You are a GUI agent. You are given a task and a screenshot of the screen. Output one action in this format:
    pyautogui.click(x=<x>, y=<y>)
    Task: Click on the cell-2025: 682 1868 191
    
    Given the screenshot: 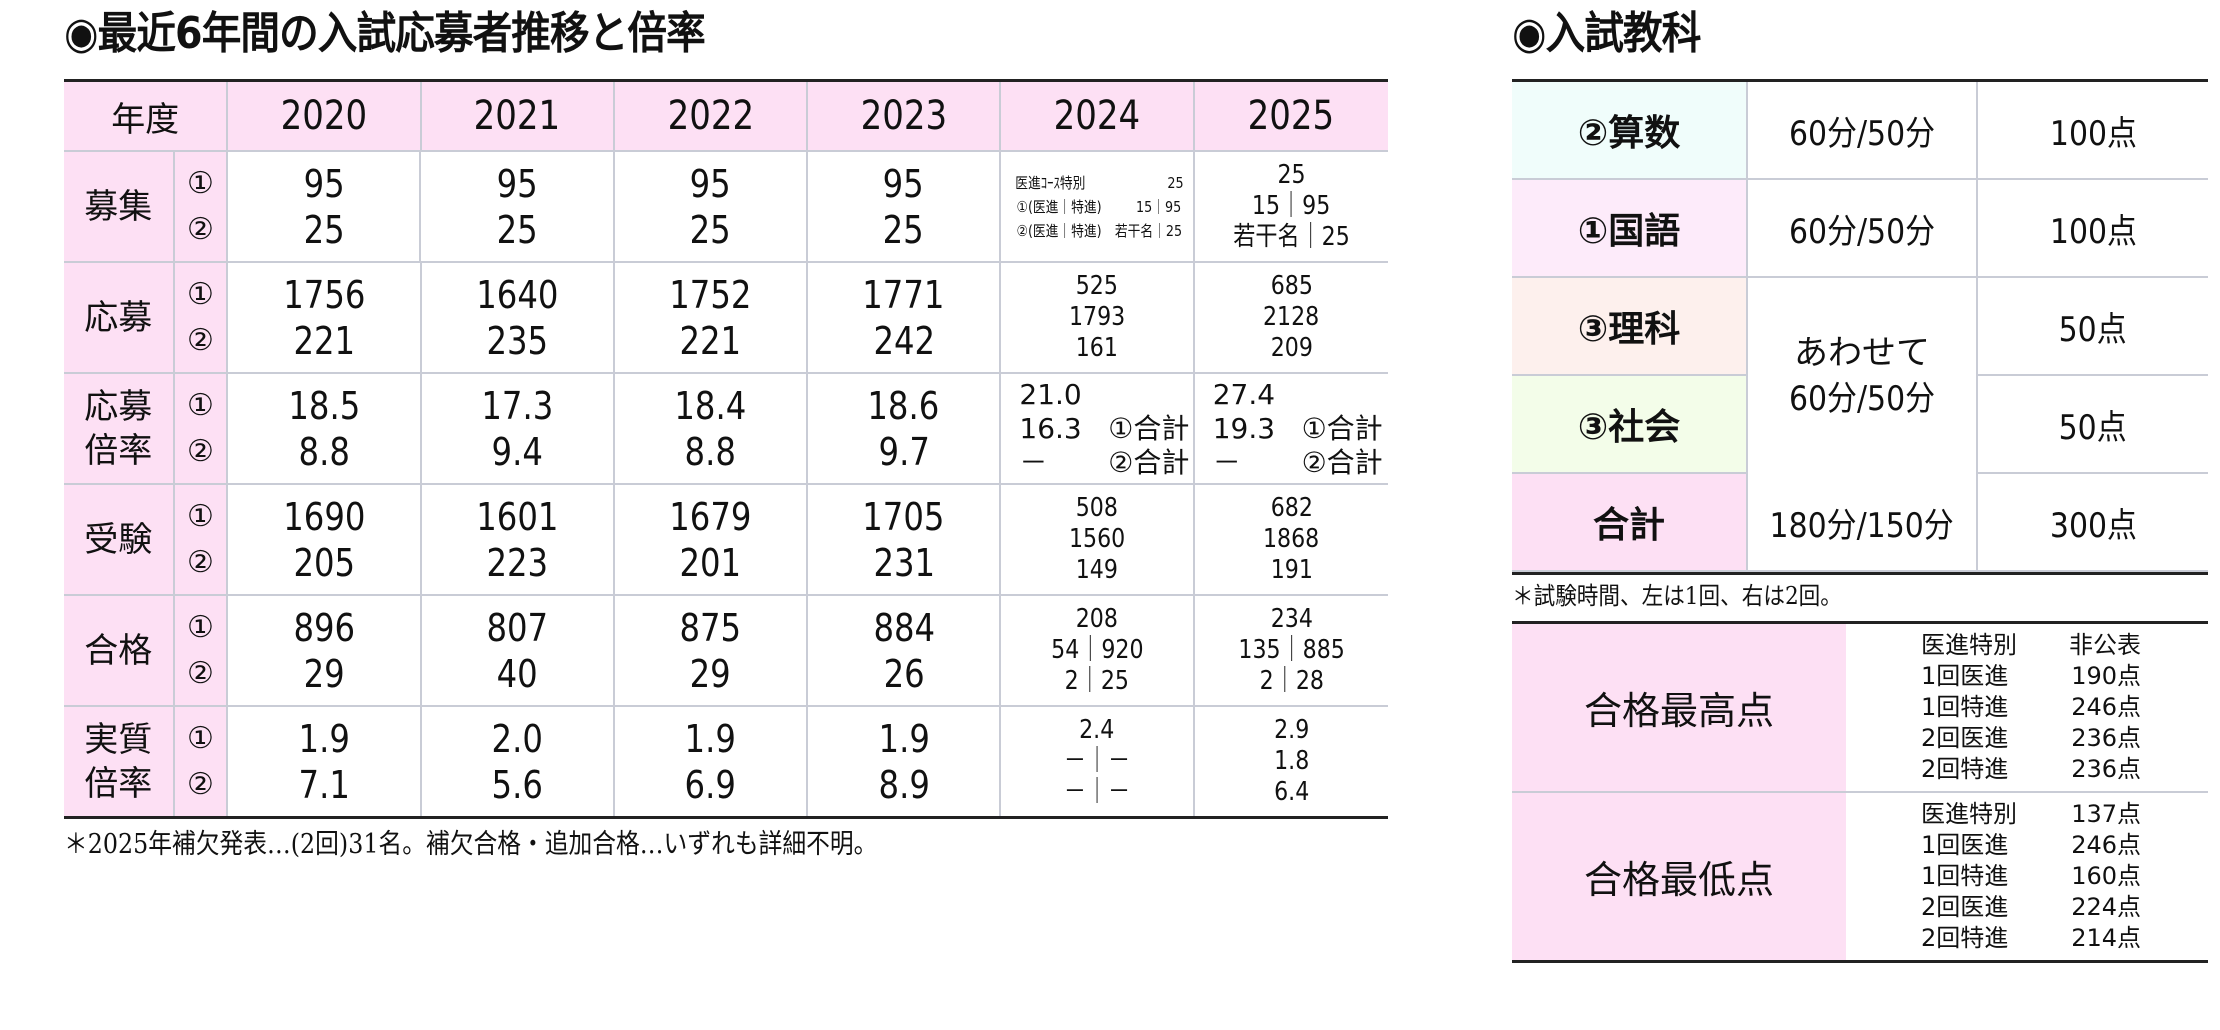 What is the action you would take?
    pyautogui.click(x=1291, y=539)
    